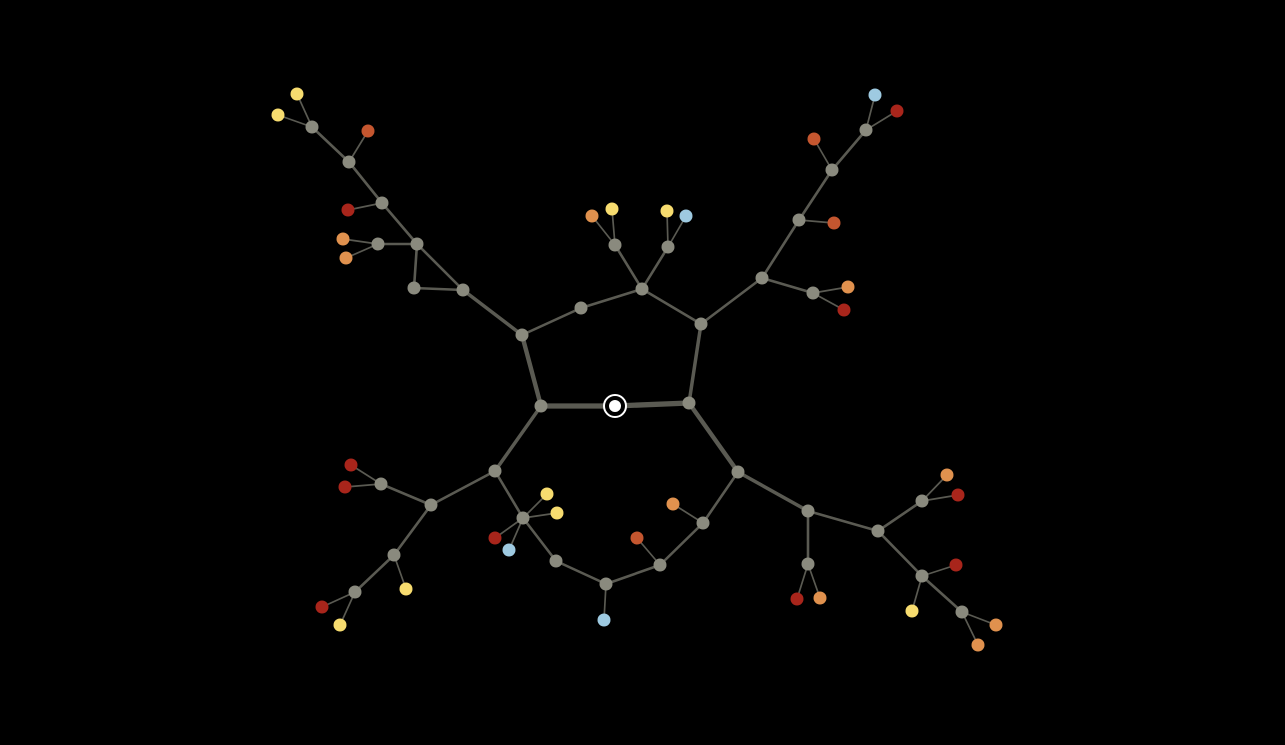  What do you see at coordinates (581, 308) in the screenshot?
I see `inner-node-c2` at bounding box center [581, 308].